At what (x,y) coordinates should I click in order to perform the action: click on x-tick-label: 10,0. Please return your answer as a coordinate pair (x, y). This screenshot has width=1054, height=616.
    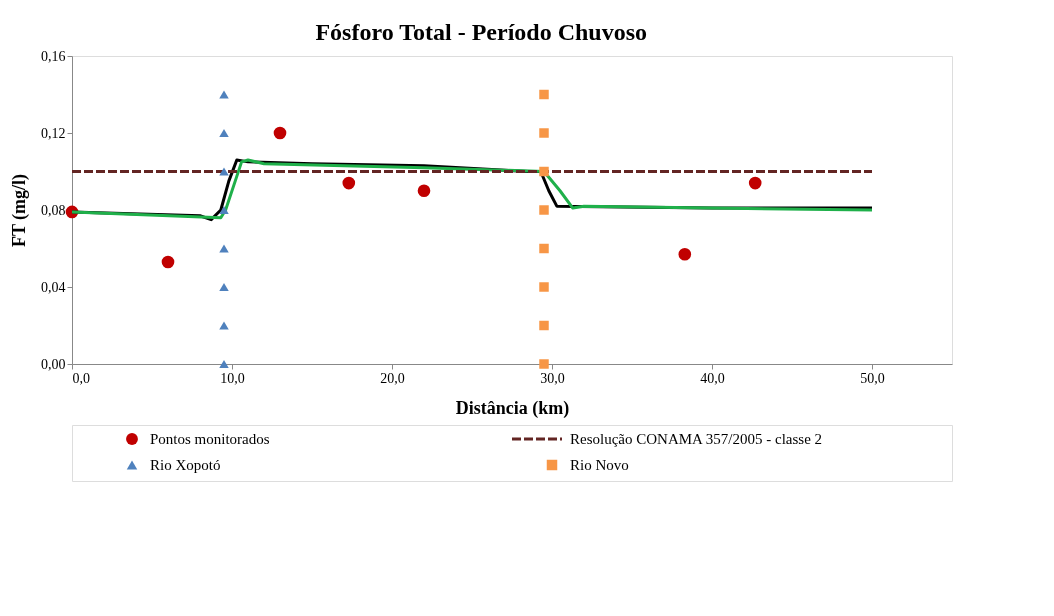
    Looking at the image, I should click on (232, 378).